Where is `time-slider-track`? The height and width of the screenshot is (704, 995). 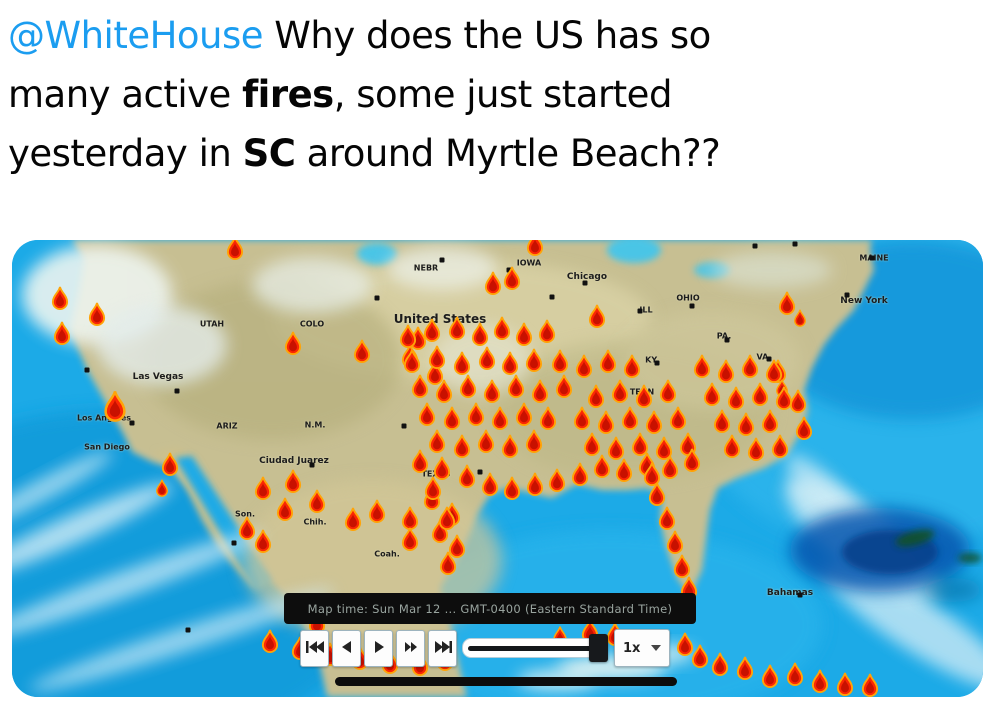
time-slider-track is located at coordinates (535, 648).